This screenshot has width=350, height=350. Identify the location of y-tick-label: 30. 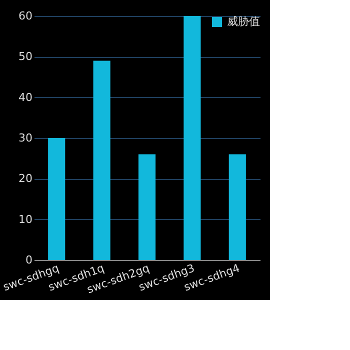
(25, 138).